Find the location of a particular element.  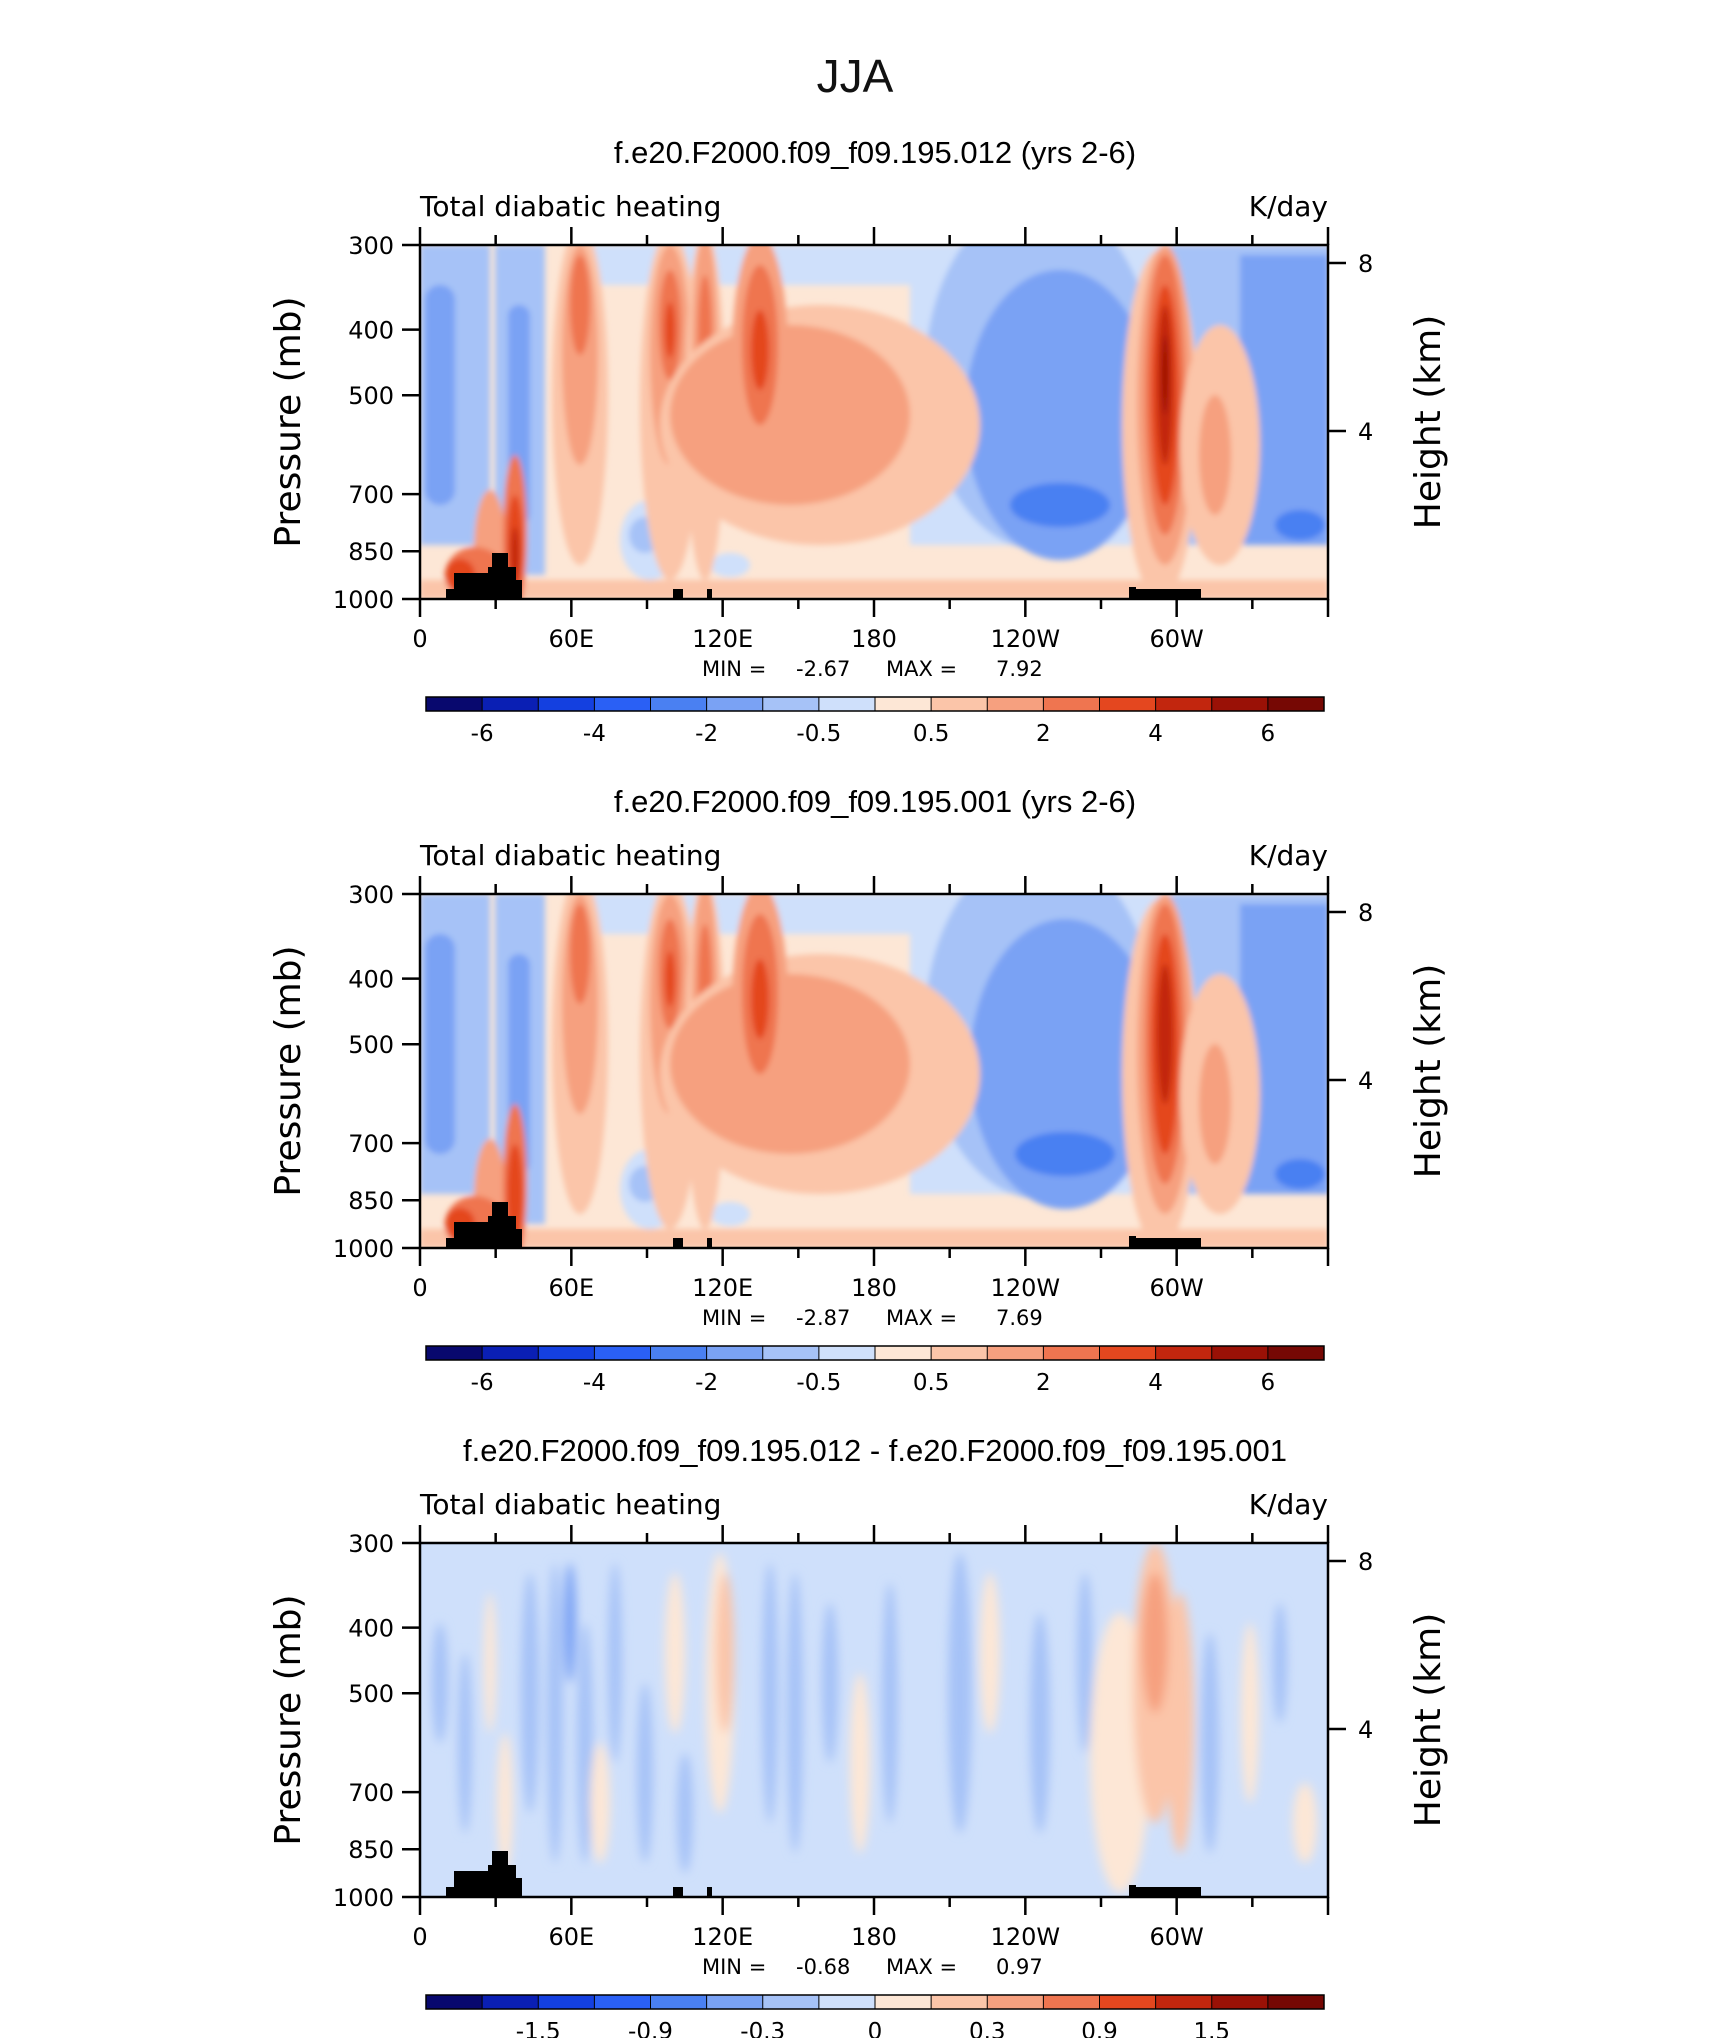

colorbar-label: 0.9 is located at coordinates (1099, 2028).